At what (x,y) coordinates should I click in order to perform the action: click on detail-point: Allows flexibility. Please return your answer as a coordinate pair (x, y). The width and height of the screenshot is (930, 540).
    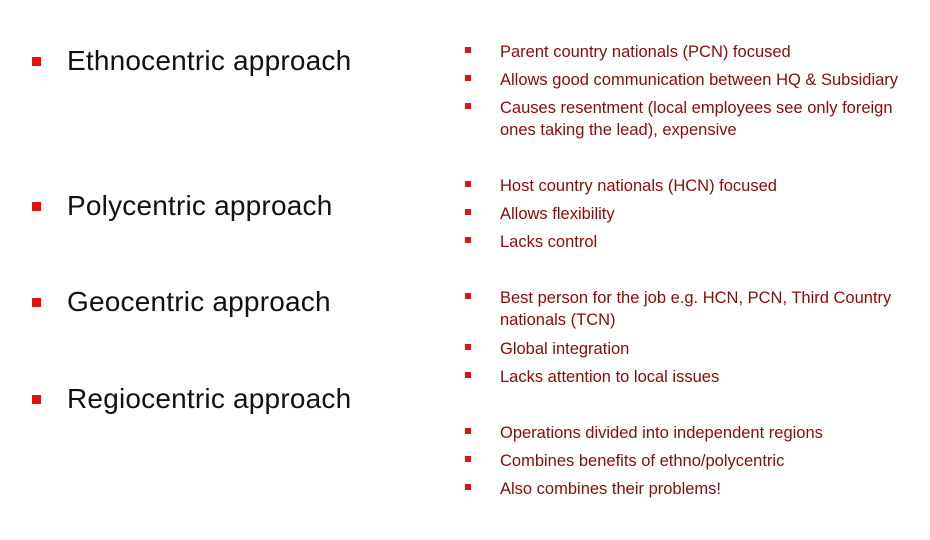
    Looking at the image, I should click on (692, 214).